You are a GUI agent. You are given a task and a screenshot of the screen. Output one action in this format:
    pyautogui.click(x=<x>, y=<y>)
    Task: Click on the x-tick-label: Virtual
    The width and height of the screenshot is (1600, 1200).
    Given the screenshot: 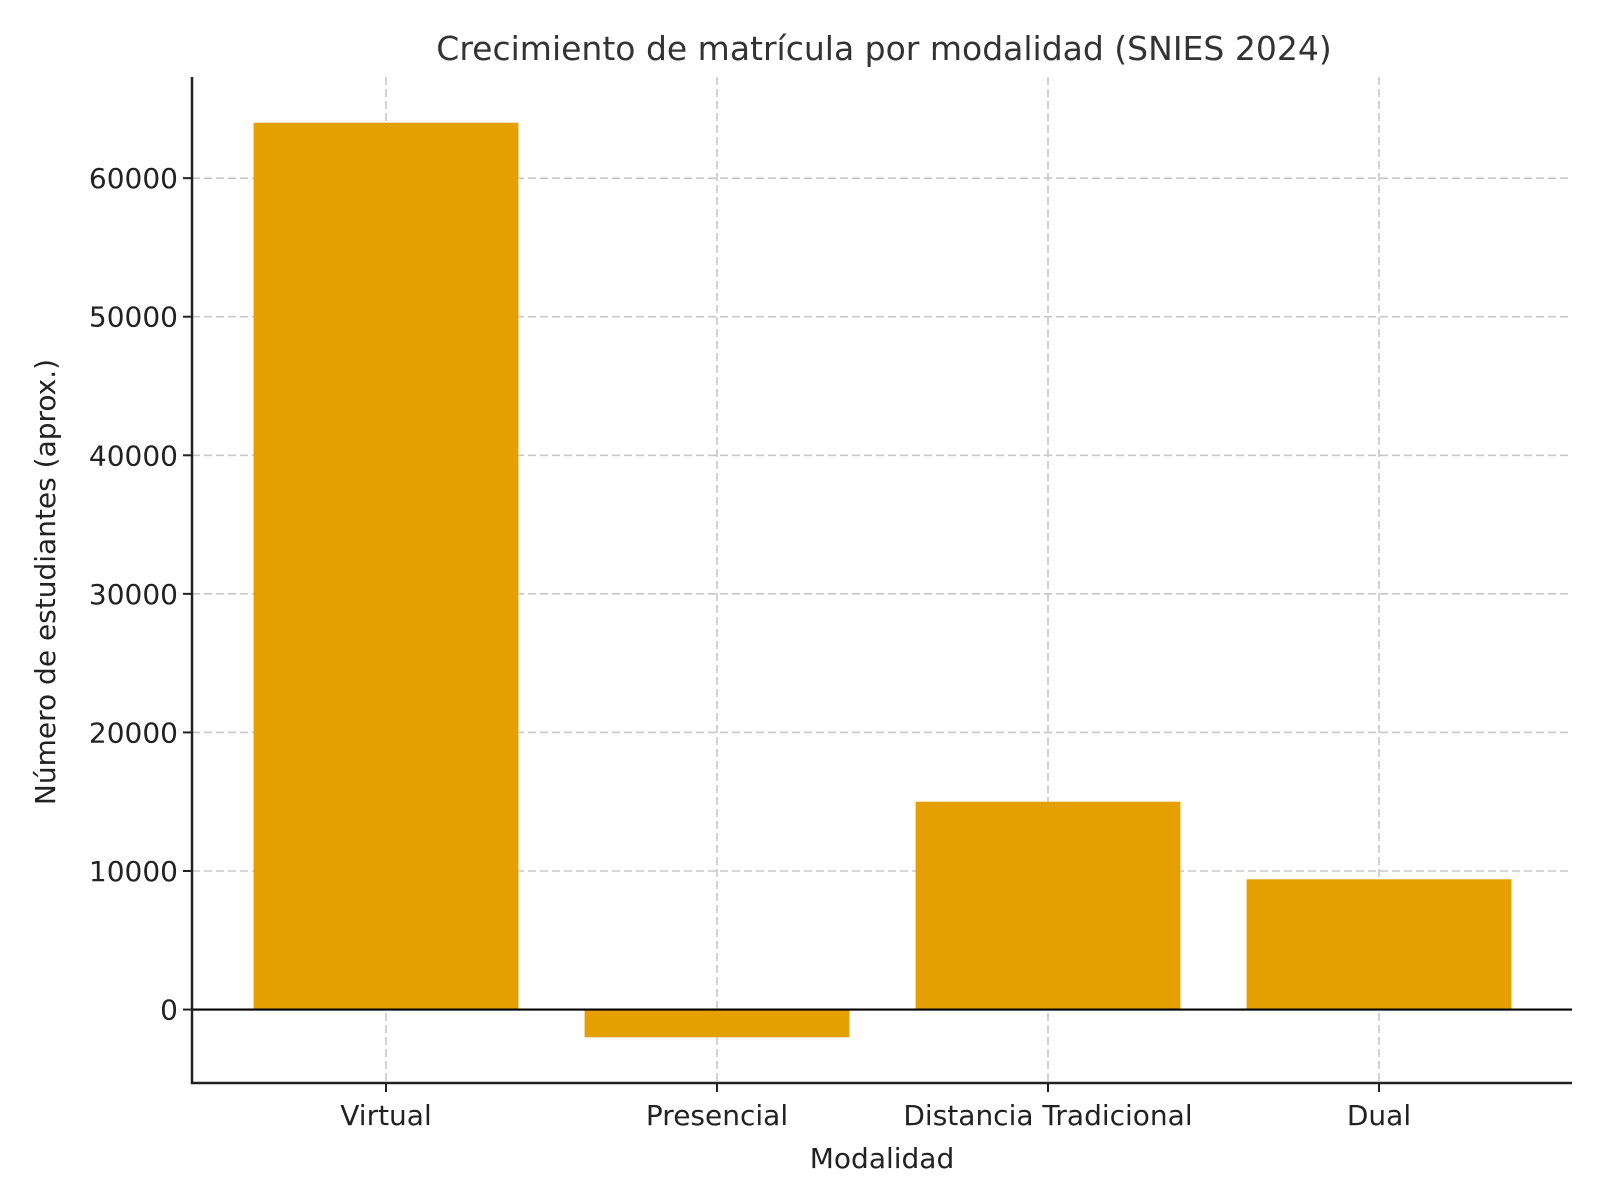 What is the action you would take?
    pyautogui.click(x=386, y=1115)
    